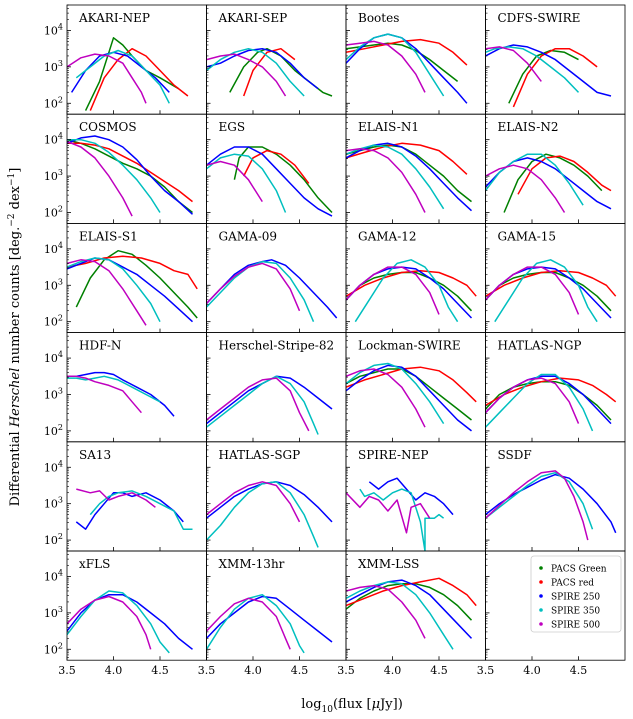 The width and height of the screenshot is (633, 719). Describe the element at coordinates (575, 612) in the screenshot. I see `legend-label: SPIRE 350` at that location.